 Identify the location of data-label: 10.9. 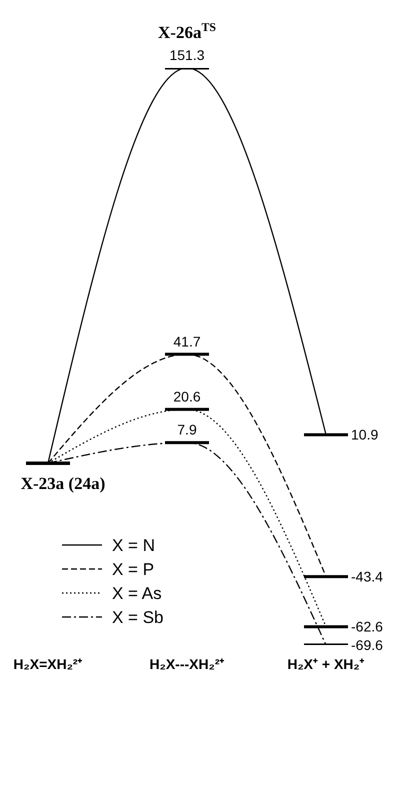
(364, 434).